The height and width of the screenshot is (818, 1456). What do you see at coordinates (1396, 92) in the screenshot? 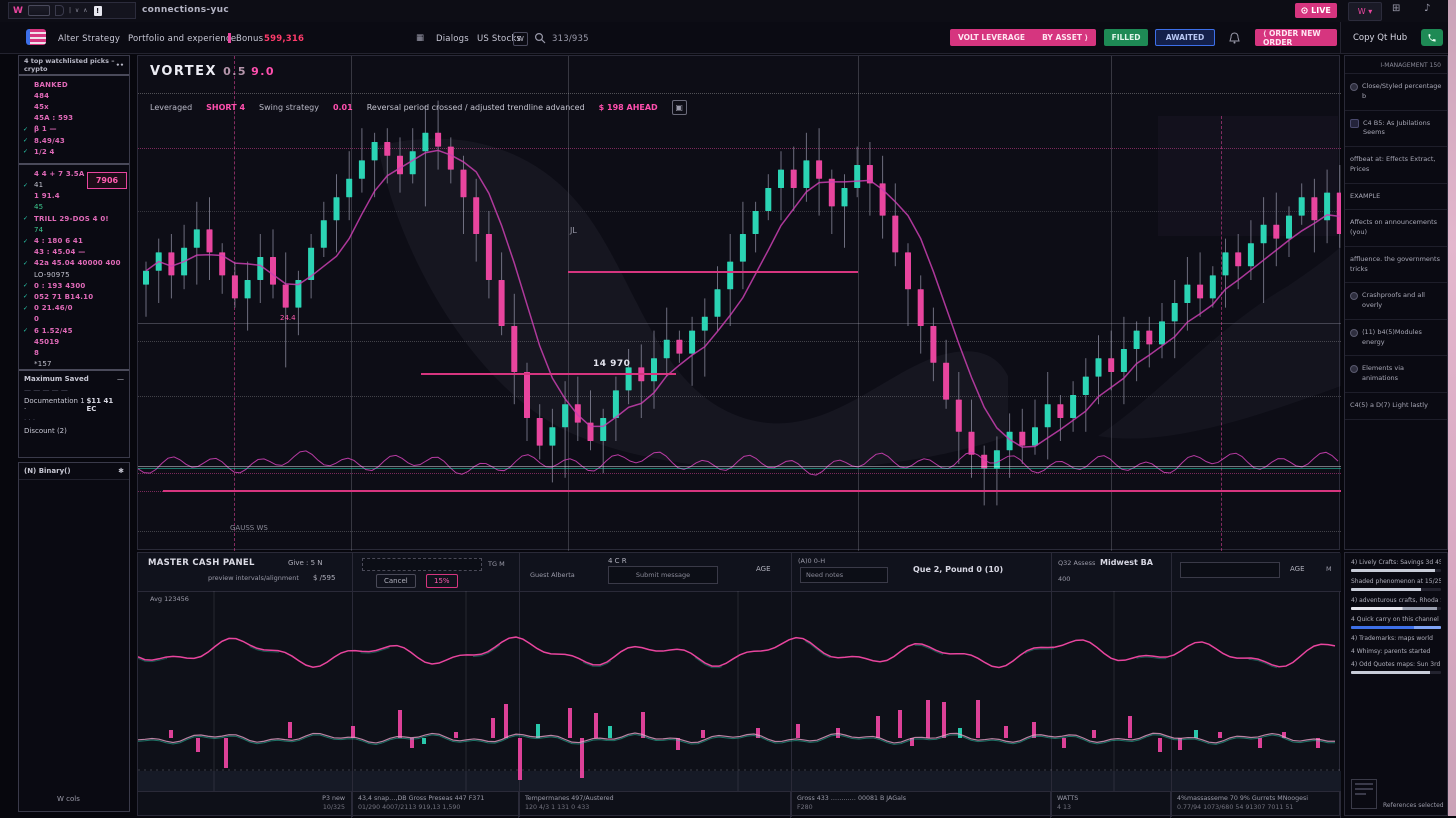
I see `news-item: Close/Styled percentage b` at bounding box center [1396, 92].